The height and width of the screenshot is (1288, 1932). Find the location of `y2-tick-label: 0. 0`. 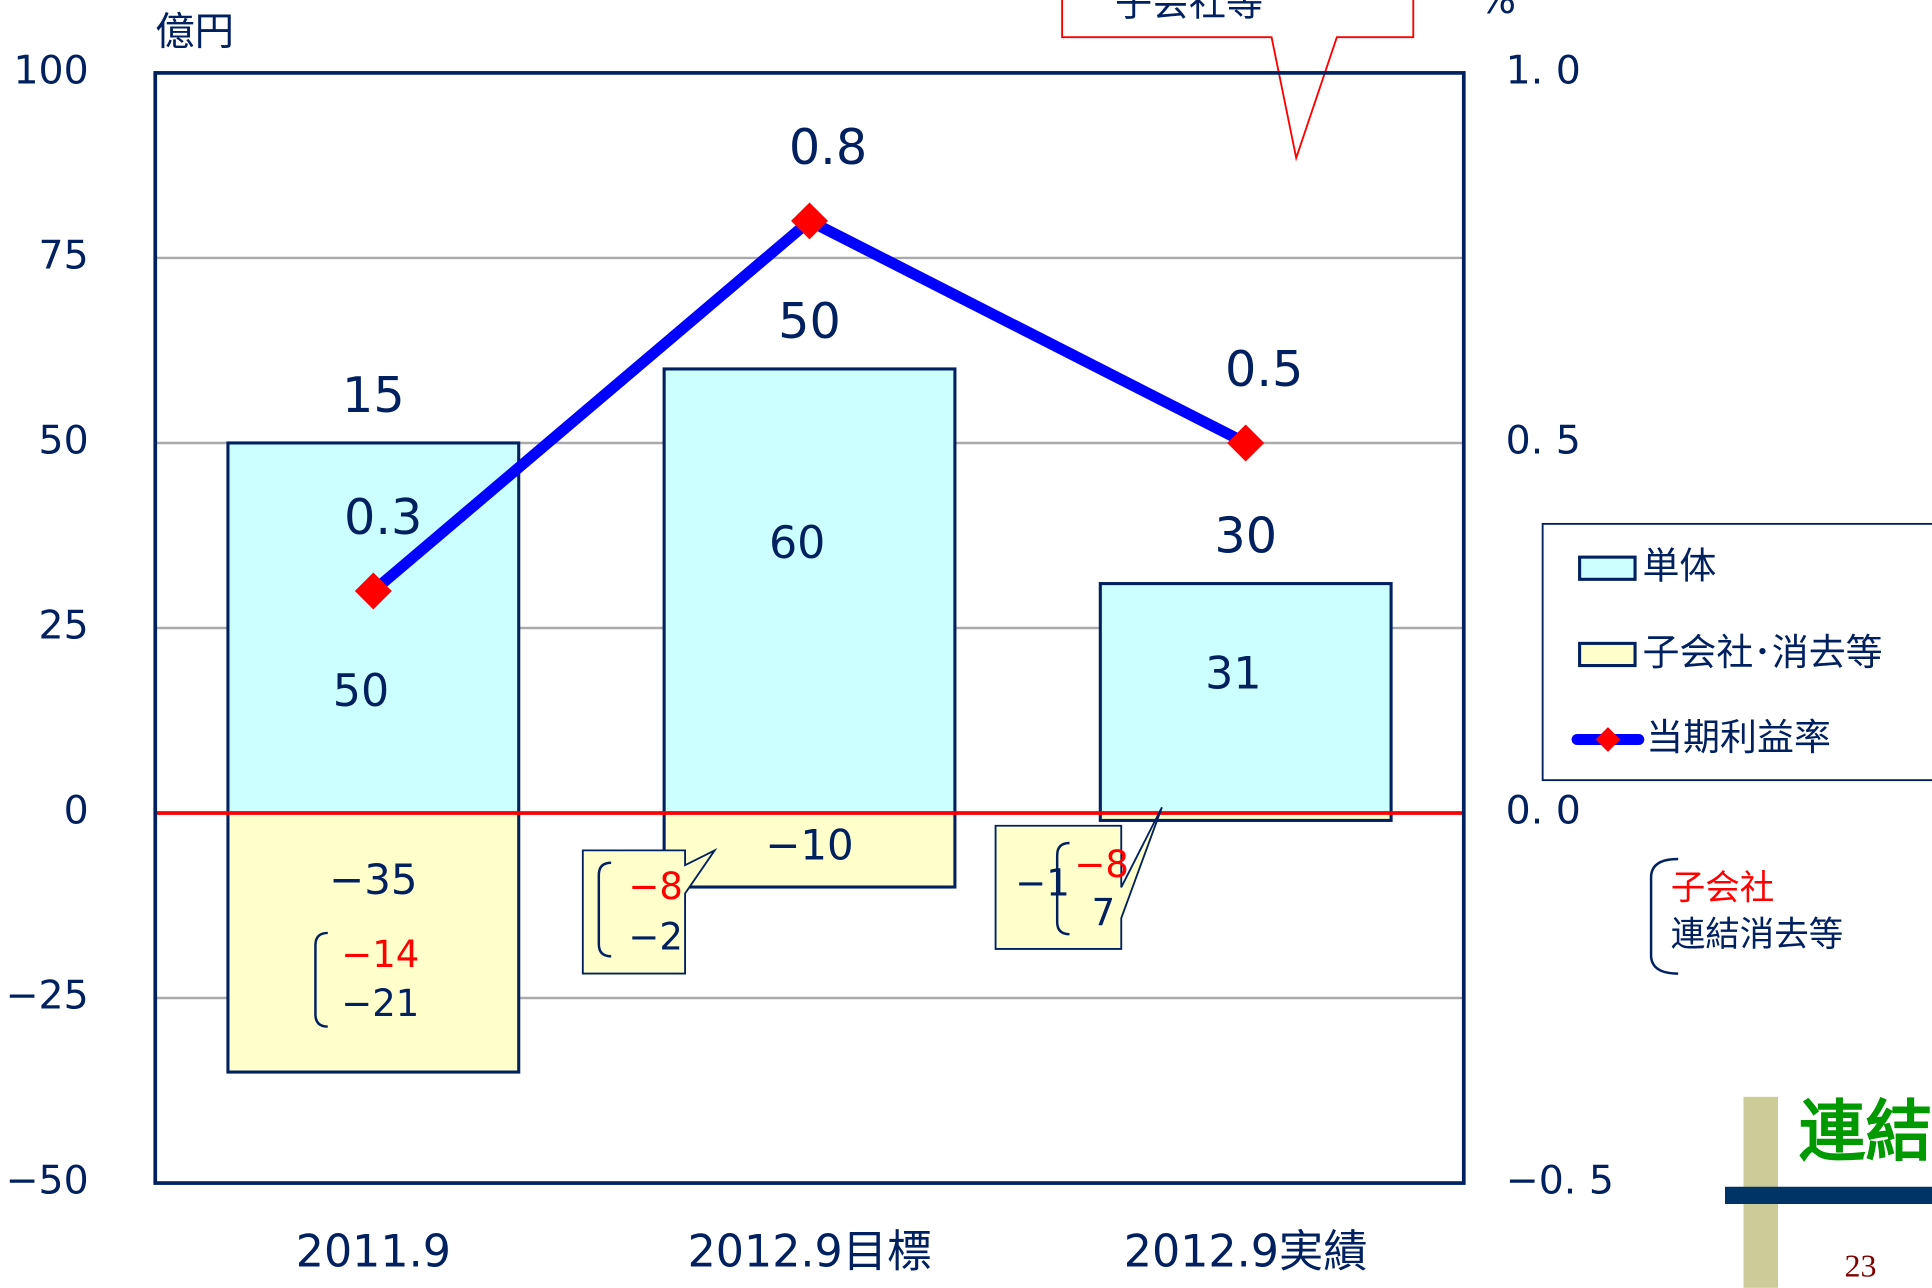

y2-tick-label: 0. 0 is located at coordinates (1543, 811).